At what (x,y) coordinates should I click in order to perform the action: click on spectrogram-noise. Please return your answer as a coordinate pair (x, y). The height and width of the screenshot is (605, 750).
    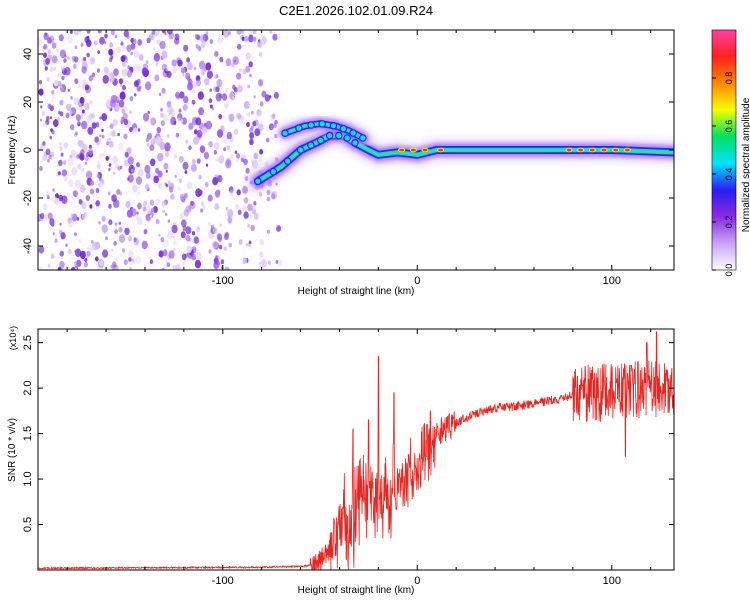
    Looking at the image, I should click on (160, 150).